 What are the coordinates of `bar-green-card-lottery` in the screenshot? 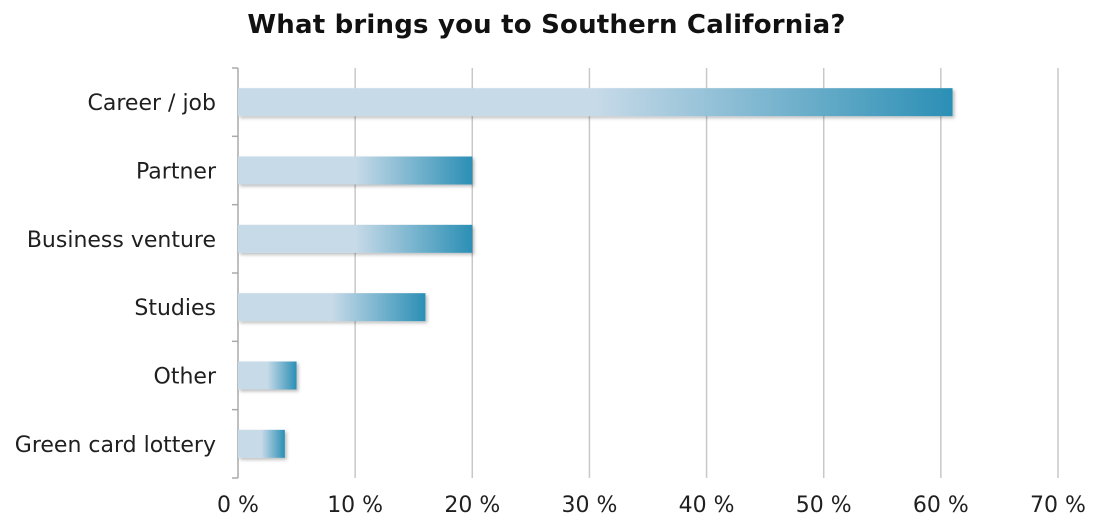 It's located at (261, 443).